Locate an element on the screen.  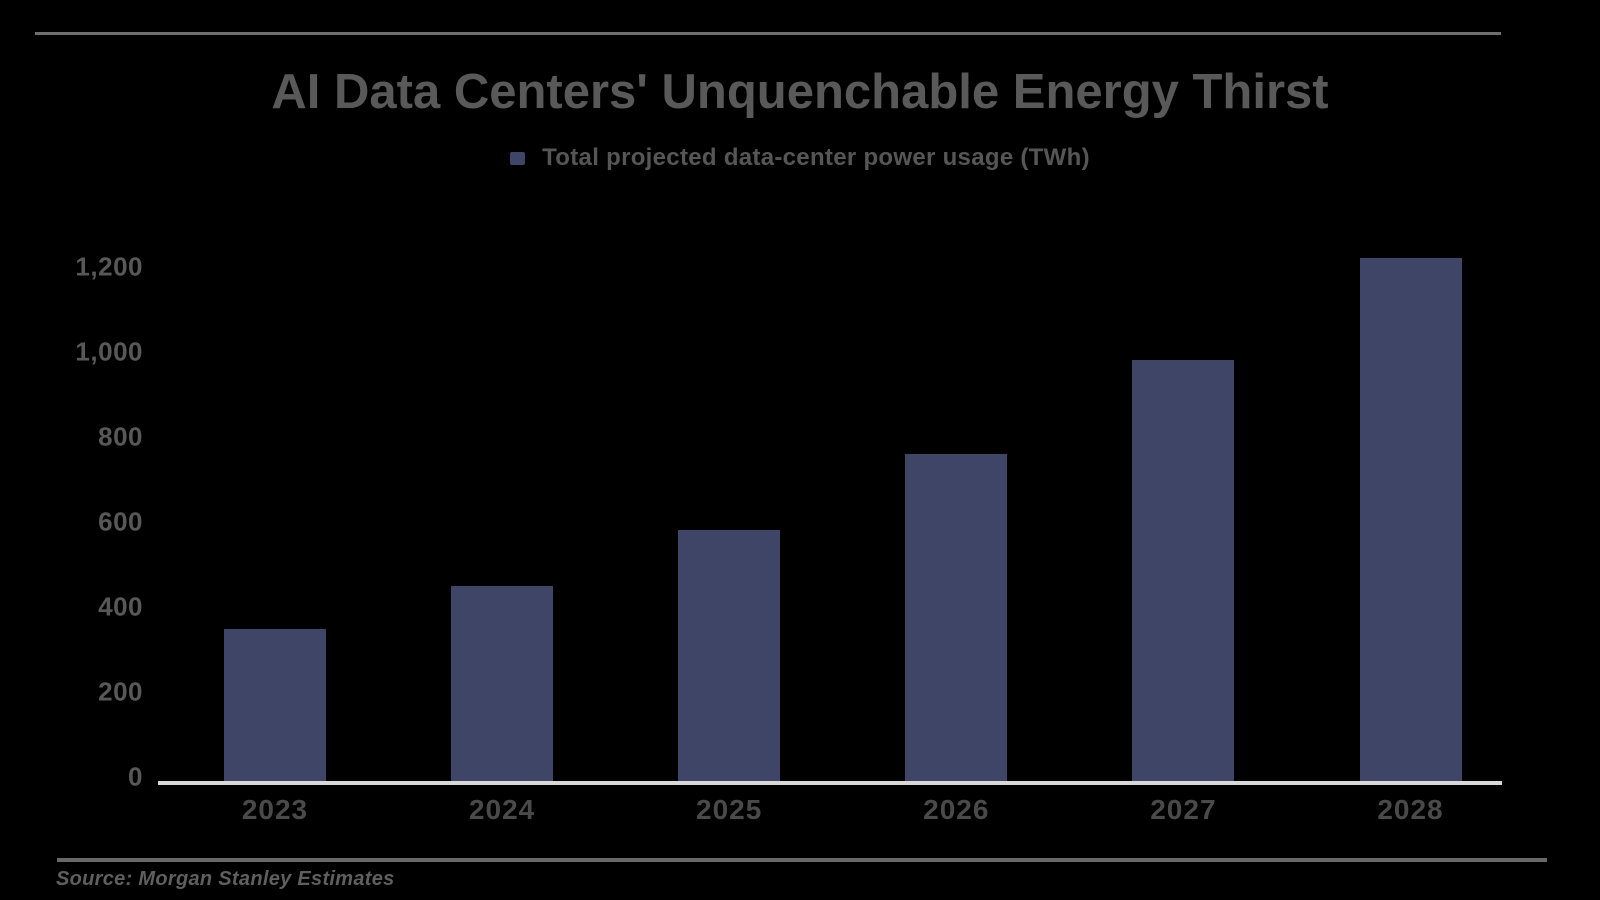
y-tick-label-1200: 1,200 is located at coordinates (109, 266).